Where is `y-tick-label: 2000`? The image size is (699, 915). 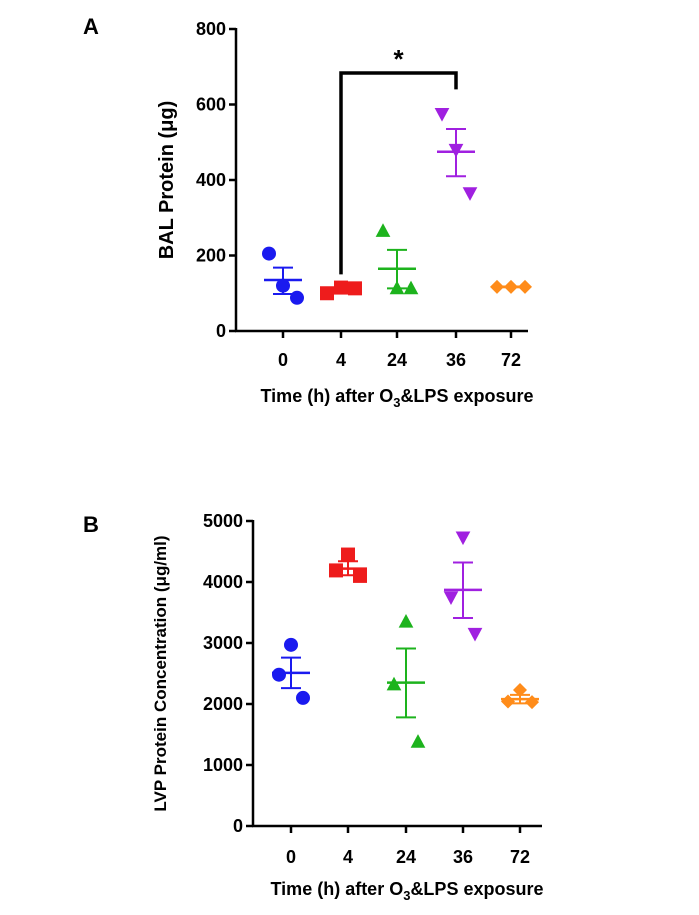 y-tick-label: 2000 is located at coordinates (223, 704).